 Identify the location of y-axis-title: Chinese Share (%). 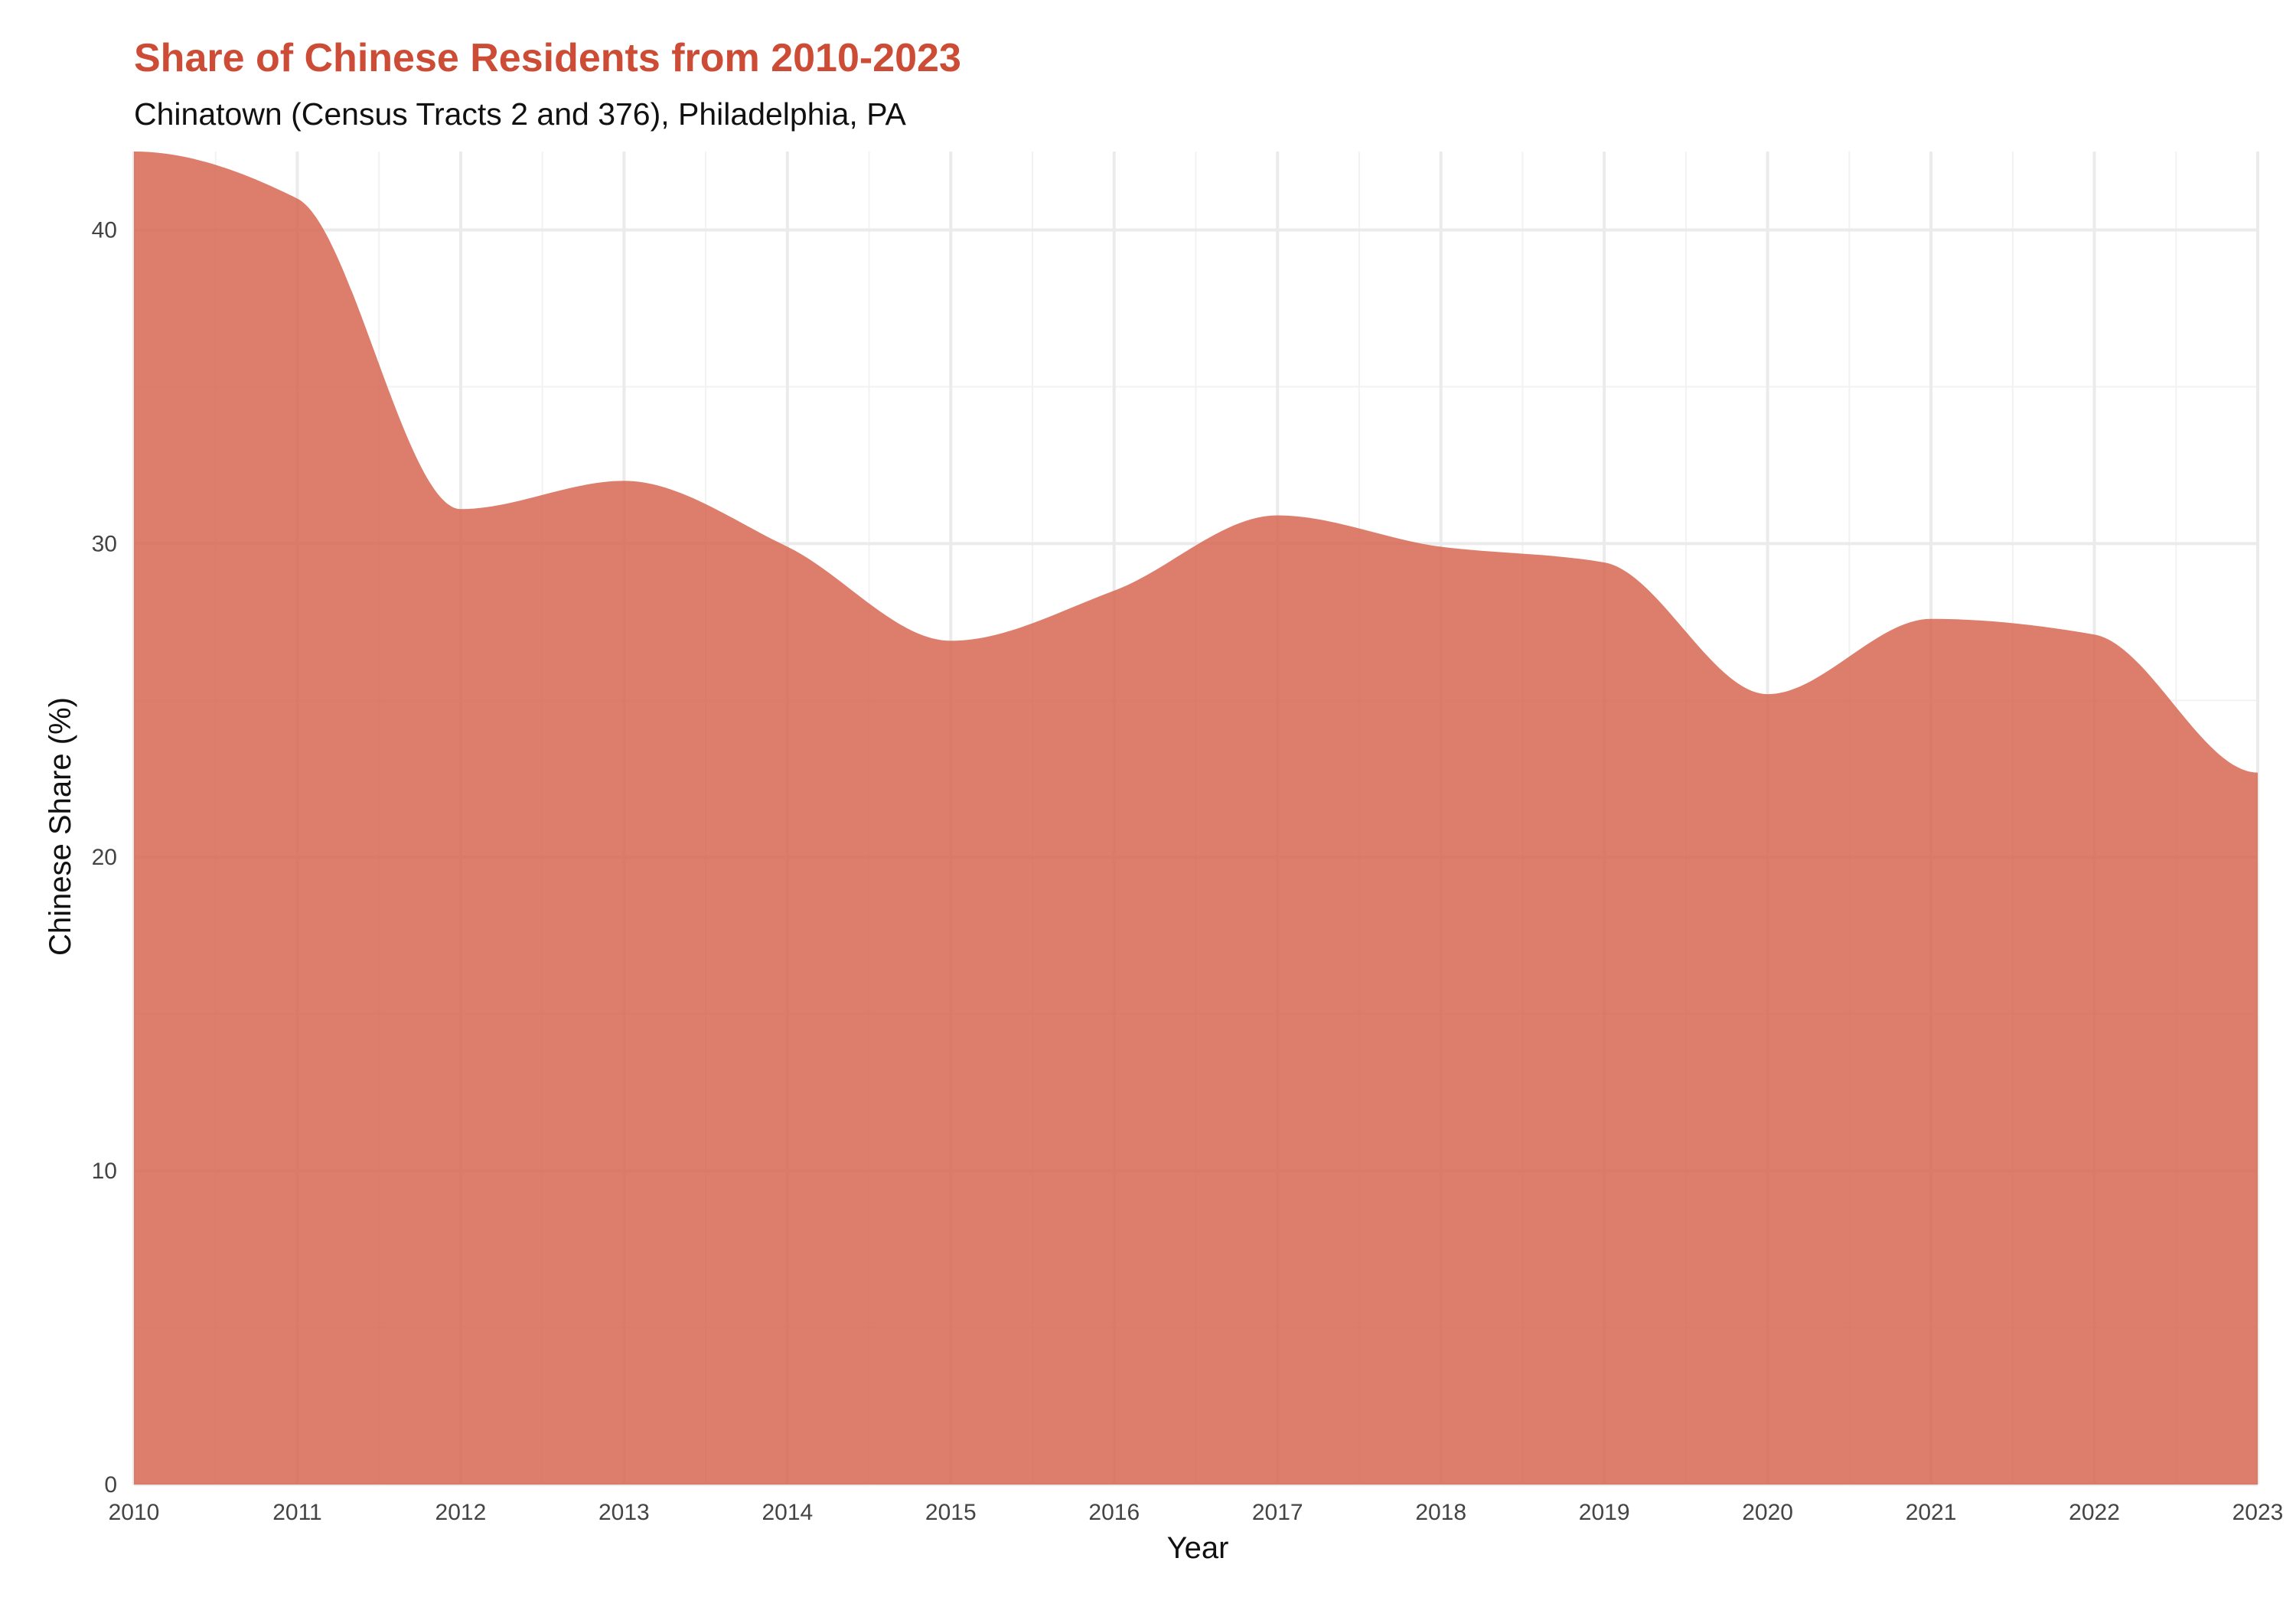
(60, 826).